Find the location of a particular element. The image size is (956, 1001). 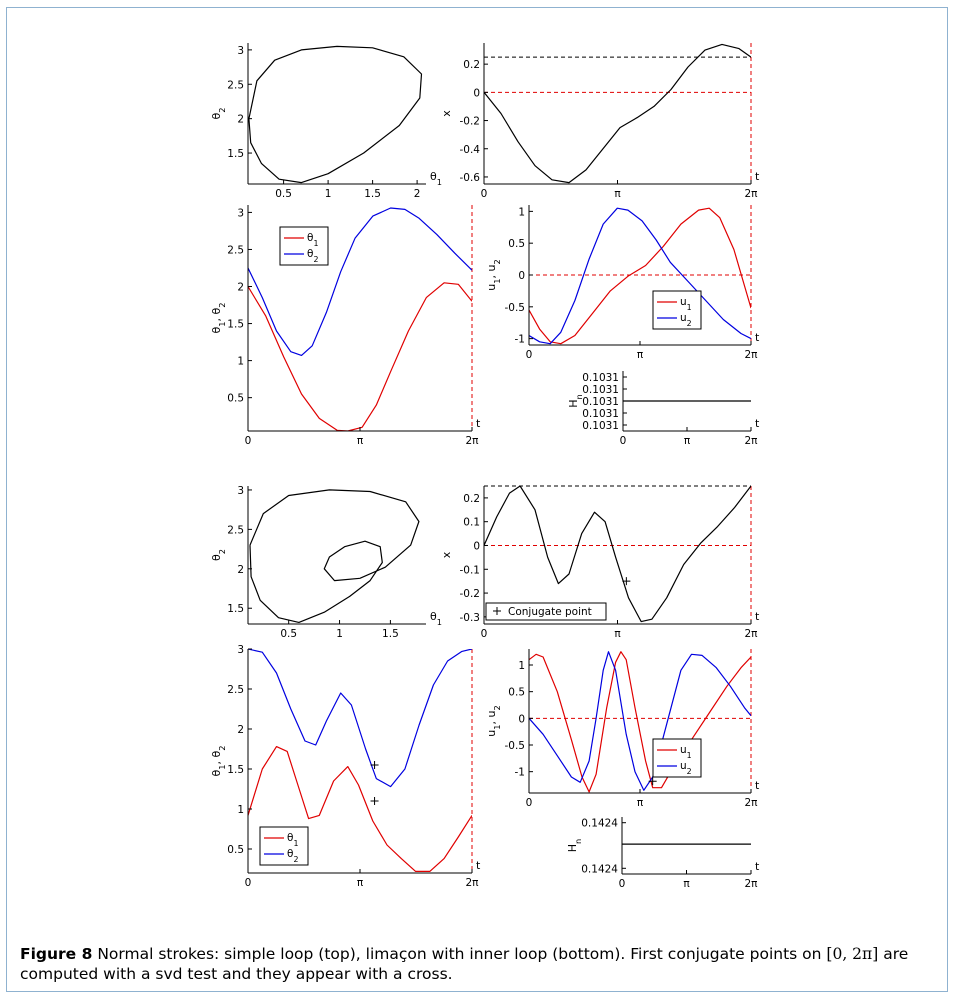

legend-label: Conjugate point is located at coordinates (550, 612).